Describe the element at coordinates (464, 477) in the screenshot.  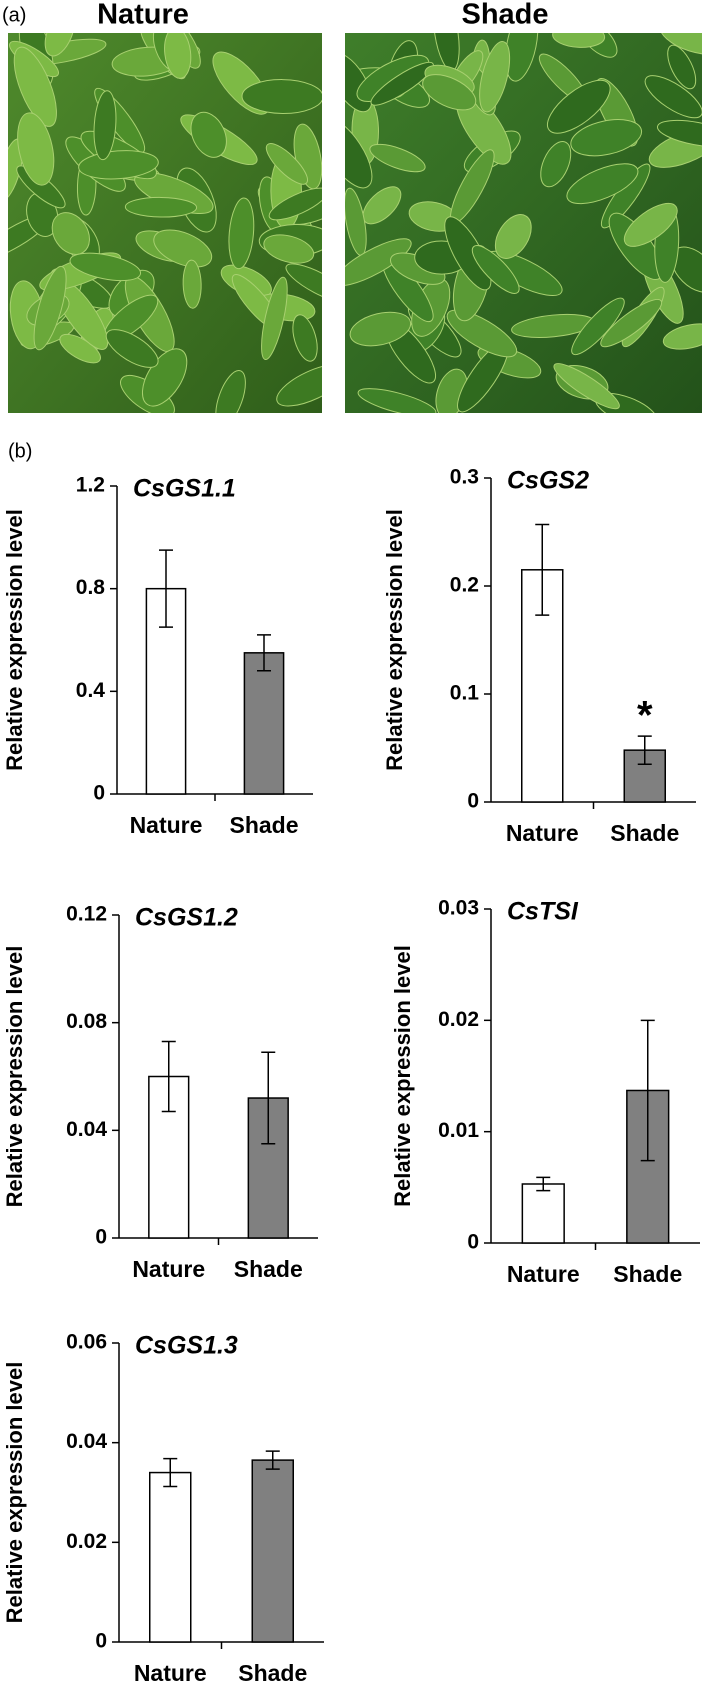
I see `y-tick-label: 0.3` at that location.